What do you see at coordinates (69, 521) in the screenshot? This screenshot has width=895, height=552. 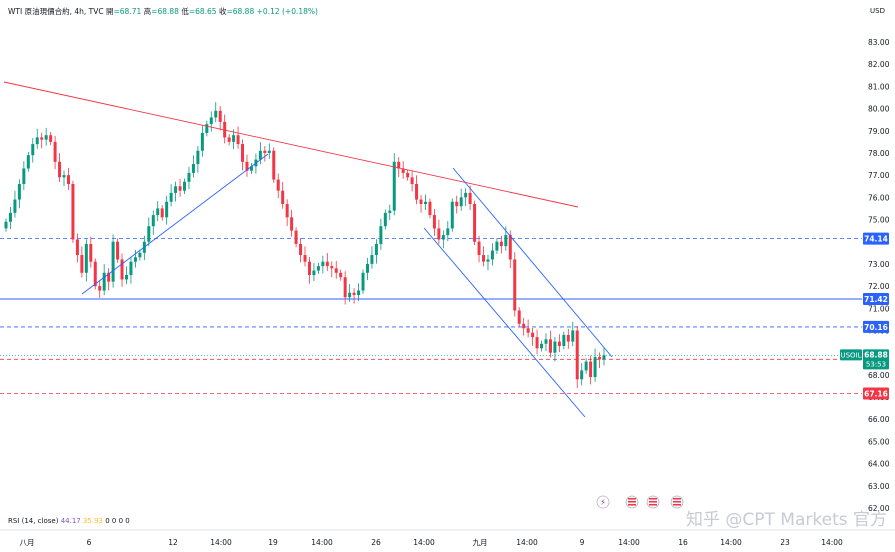 I see `rsi-legend: RSI (14, close) 44.17 35.93 0 0 0 0` at bounding box center [69, 521].